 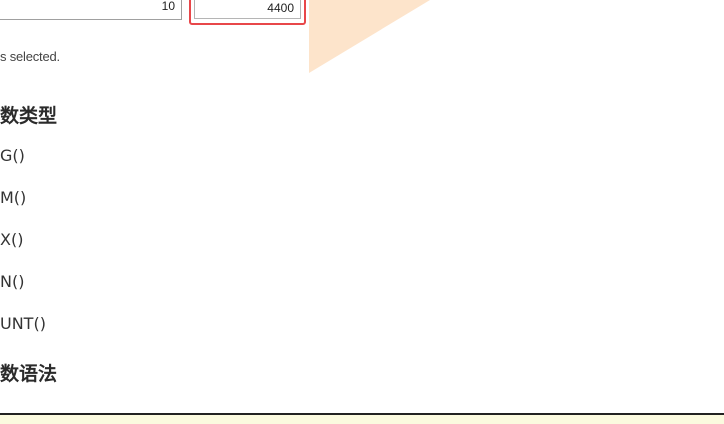 I want to click on decorative-peach-shape, so click(x=369, y=36).